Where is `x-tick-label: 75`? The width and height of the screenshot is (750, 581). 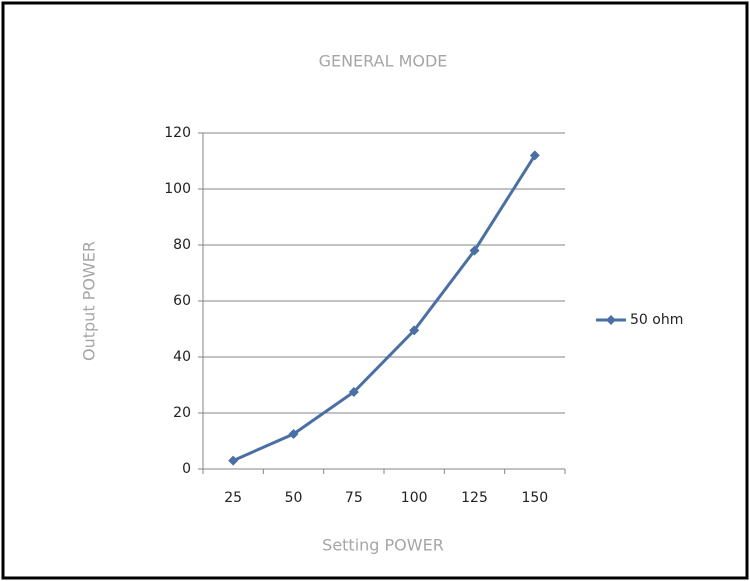 x-tick-label: 75 is located at coordinates (354, 498).